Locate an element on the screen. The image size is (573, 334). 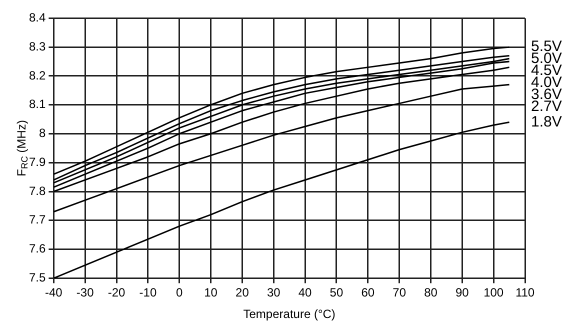
x-tick-label: 80 is located at coordinates (431, 293).